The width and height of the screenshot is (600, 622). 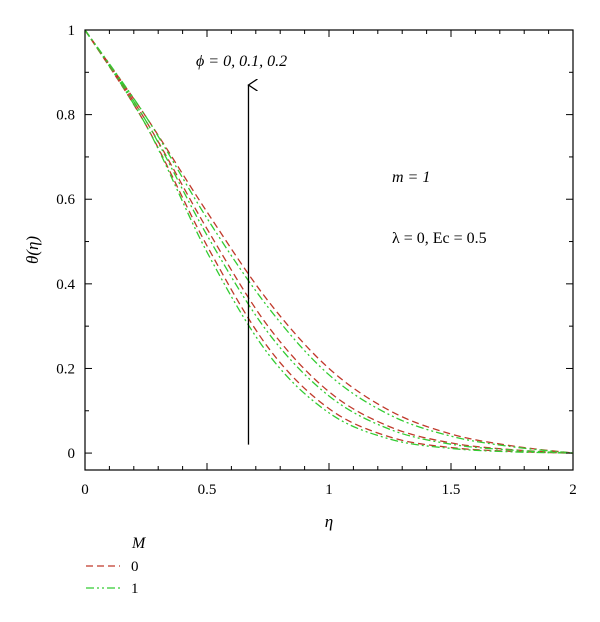 I want to click on y-tick-label: 0, so click(x=72, y=454).